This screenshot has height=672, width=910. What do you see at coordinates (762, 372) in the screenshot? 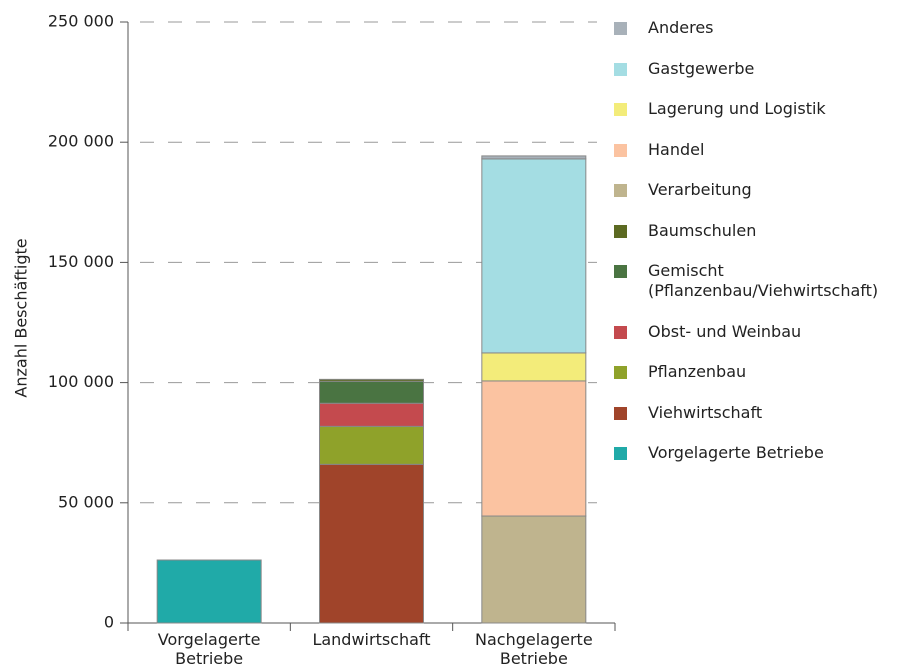
I see `legend-item: Pflanzenbau` at bounding box center [762, 372].